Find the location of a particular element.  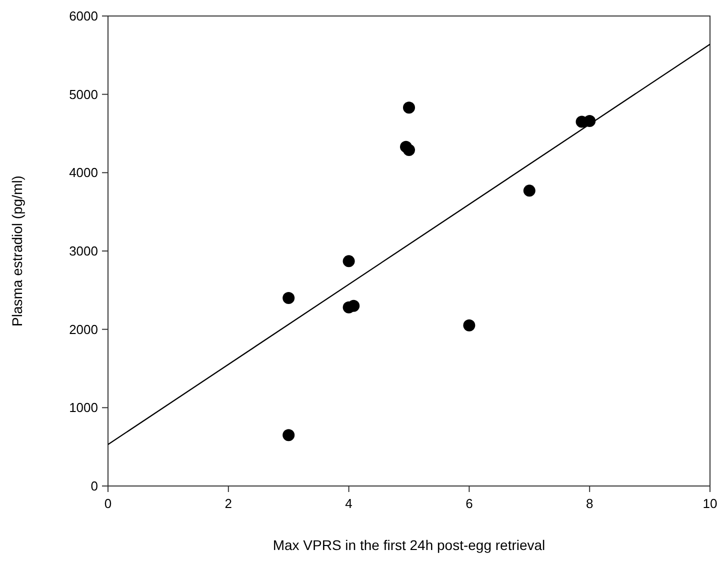

x-tick-label: 6 is located at coordinates (469, 503).